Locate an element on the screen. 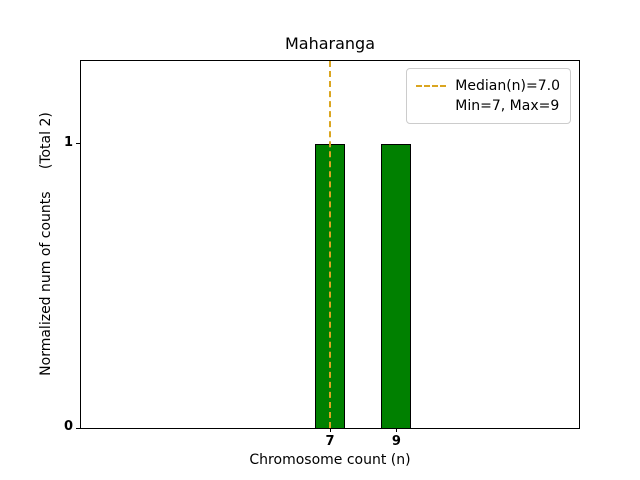  median-line is located at coordinates (330, 244).